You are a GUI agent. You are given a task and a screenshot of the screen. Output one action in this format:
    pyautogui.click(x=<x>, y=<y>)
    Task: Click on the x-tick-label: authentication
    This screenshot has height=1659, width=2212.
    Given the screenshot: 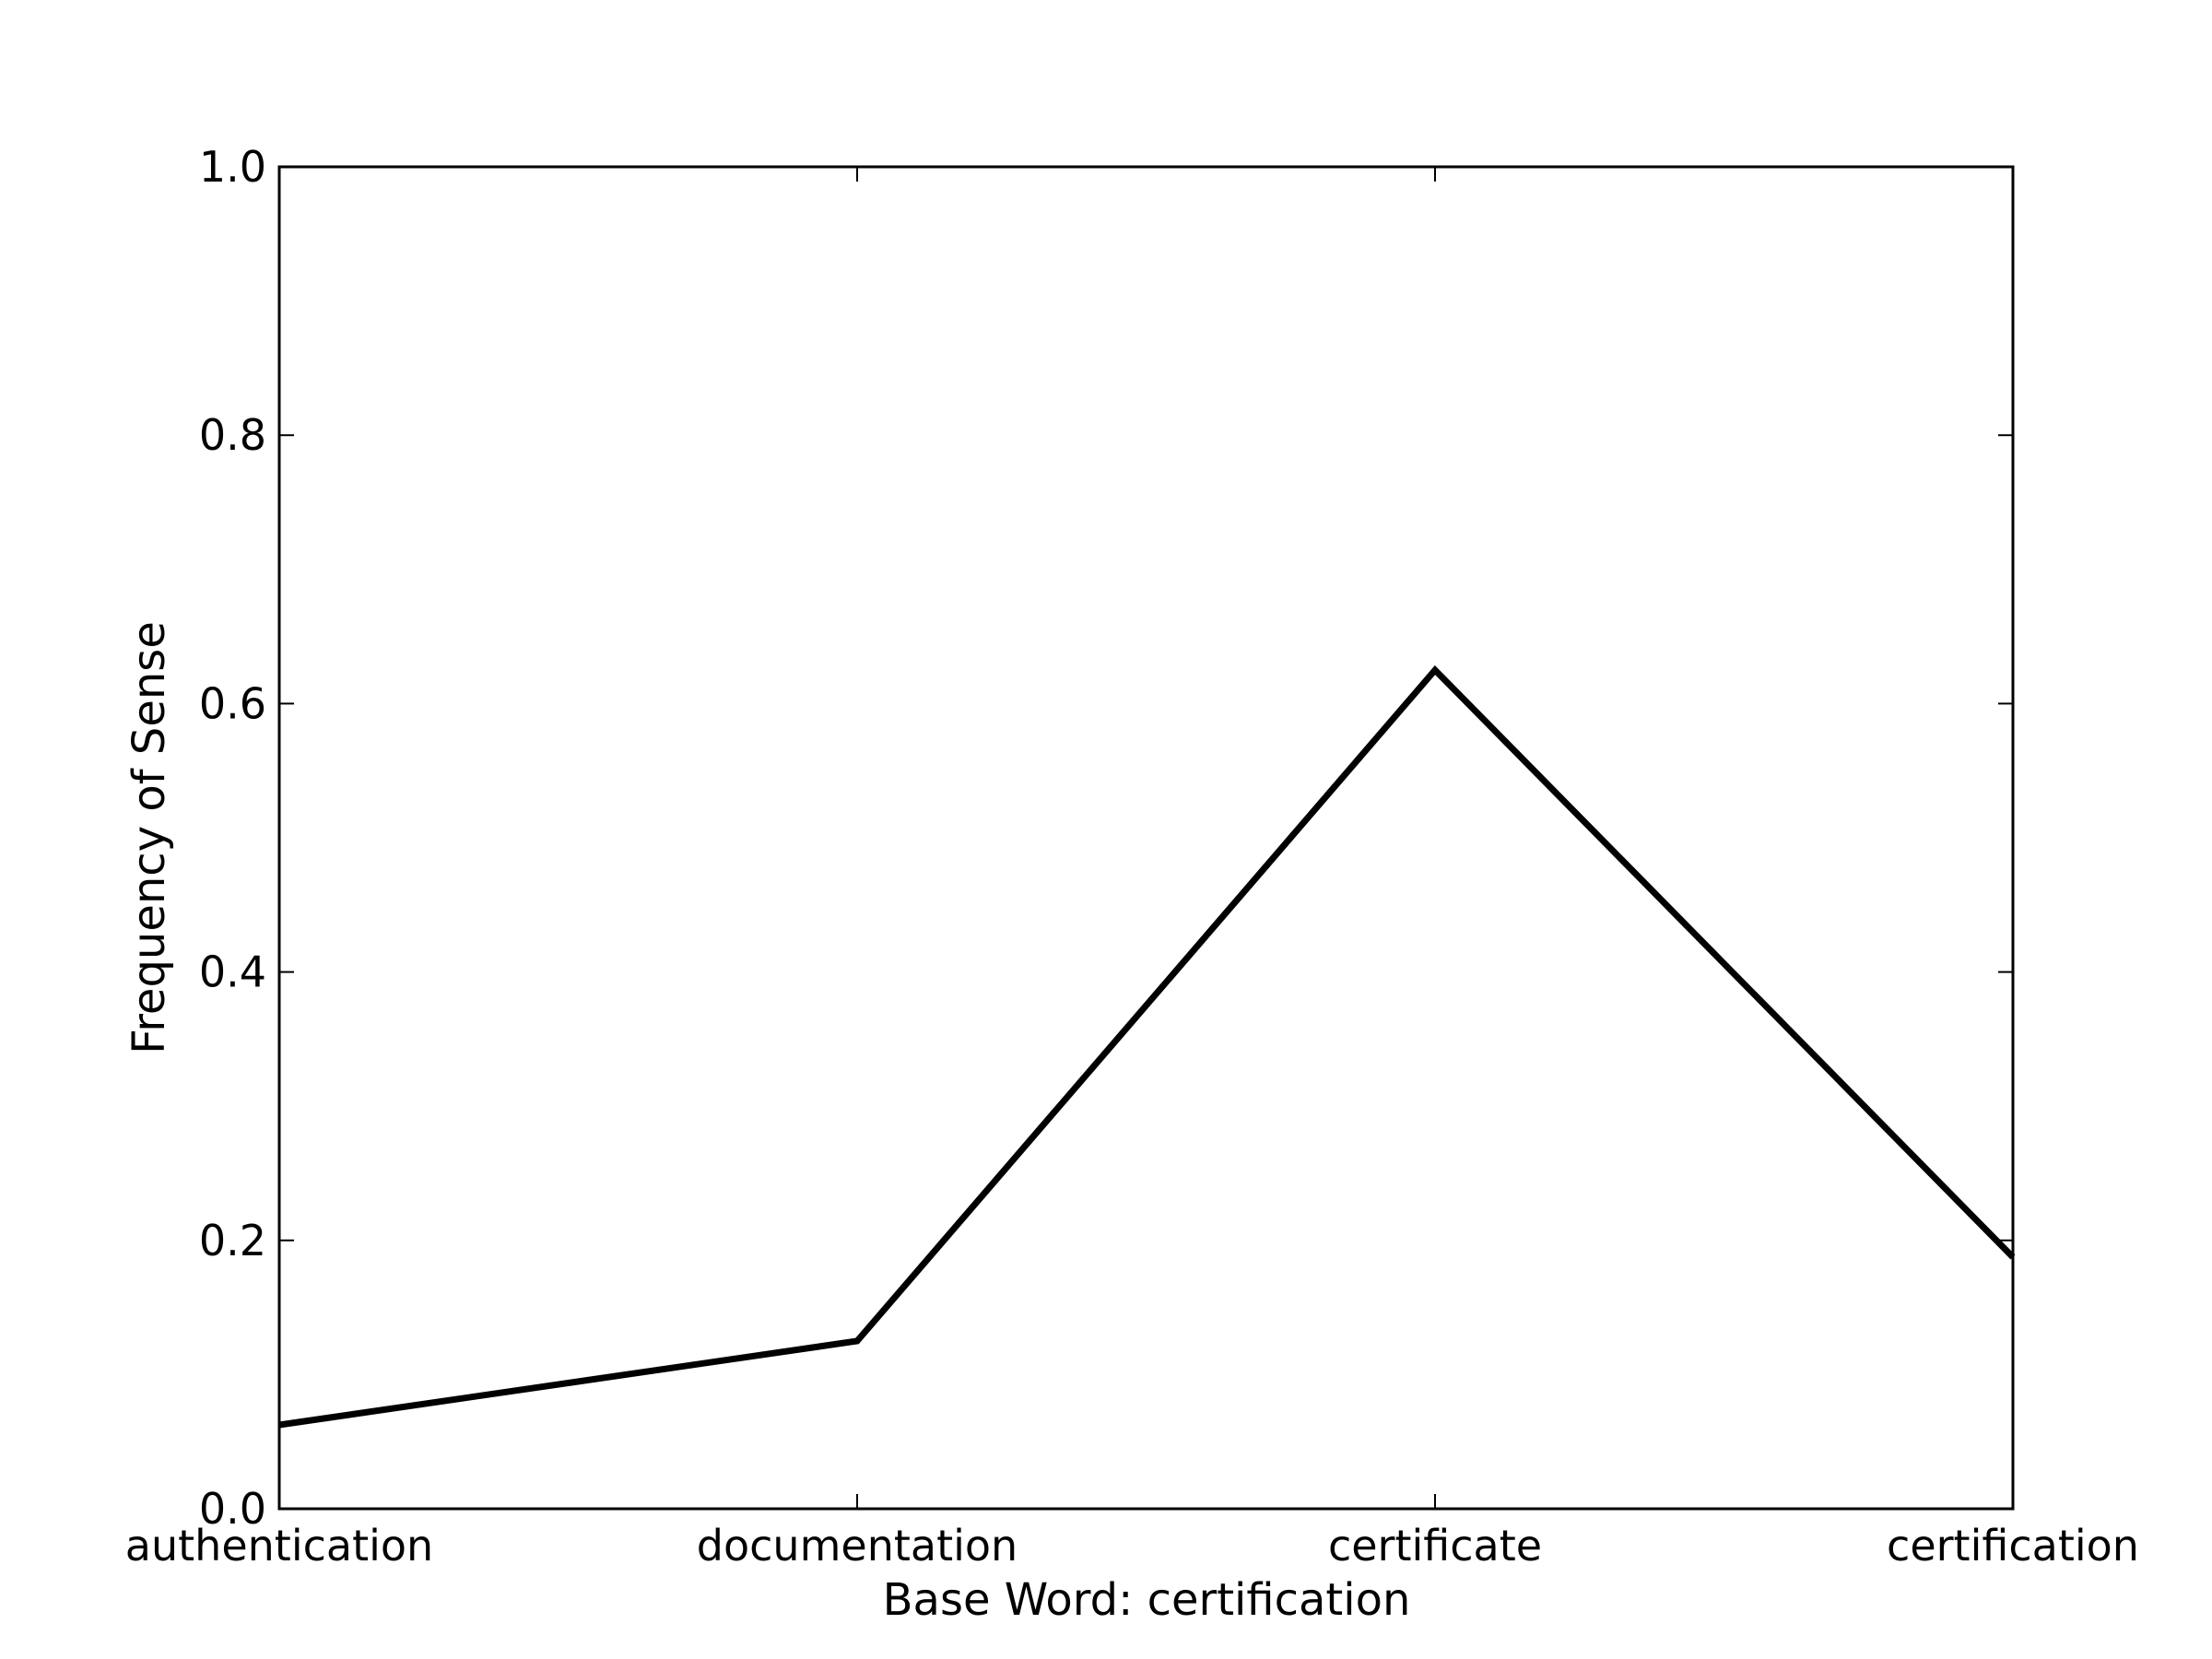 What is the action you would take?
    pyautogui.click(x=279, y=1546)
    